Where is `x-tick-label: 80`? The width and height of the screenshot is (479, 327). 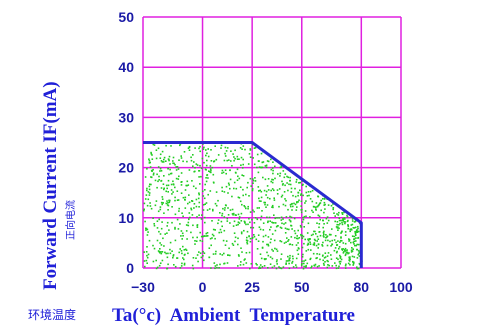 x-tick-label: 80 is located at coordinates (362, 287).